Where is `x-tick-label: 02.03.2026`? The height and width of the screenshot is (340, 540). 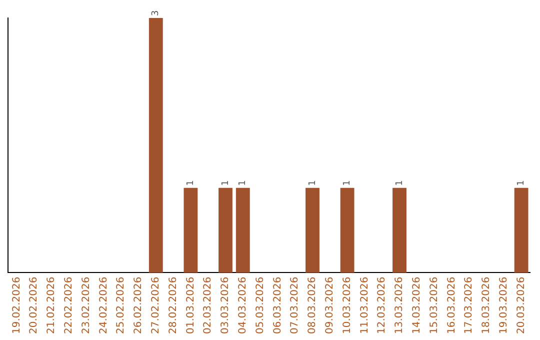
x-tick-label: 02.03.2026 is located at coordinates (208, 305).